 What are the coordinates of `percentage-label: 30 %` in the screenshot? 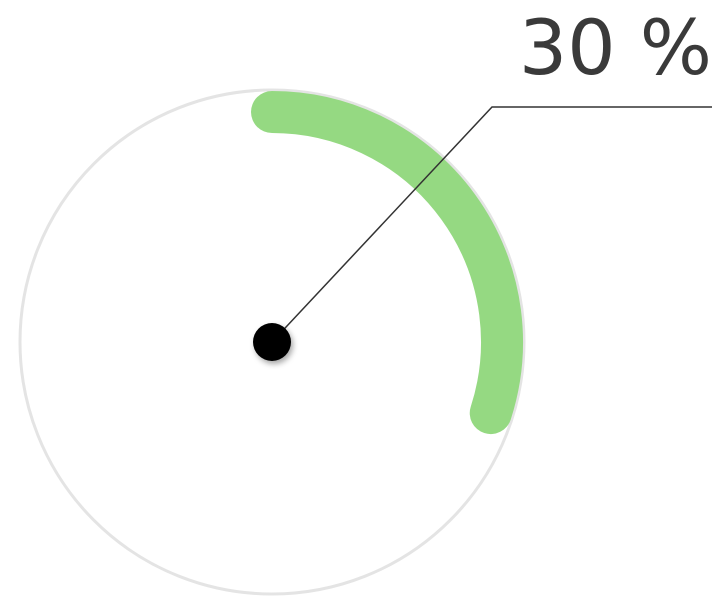 It's located at (615, 47).